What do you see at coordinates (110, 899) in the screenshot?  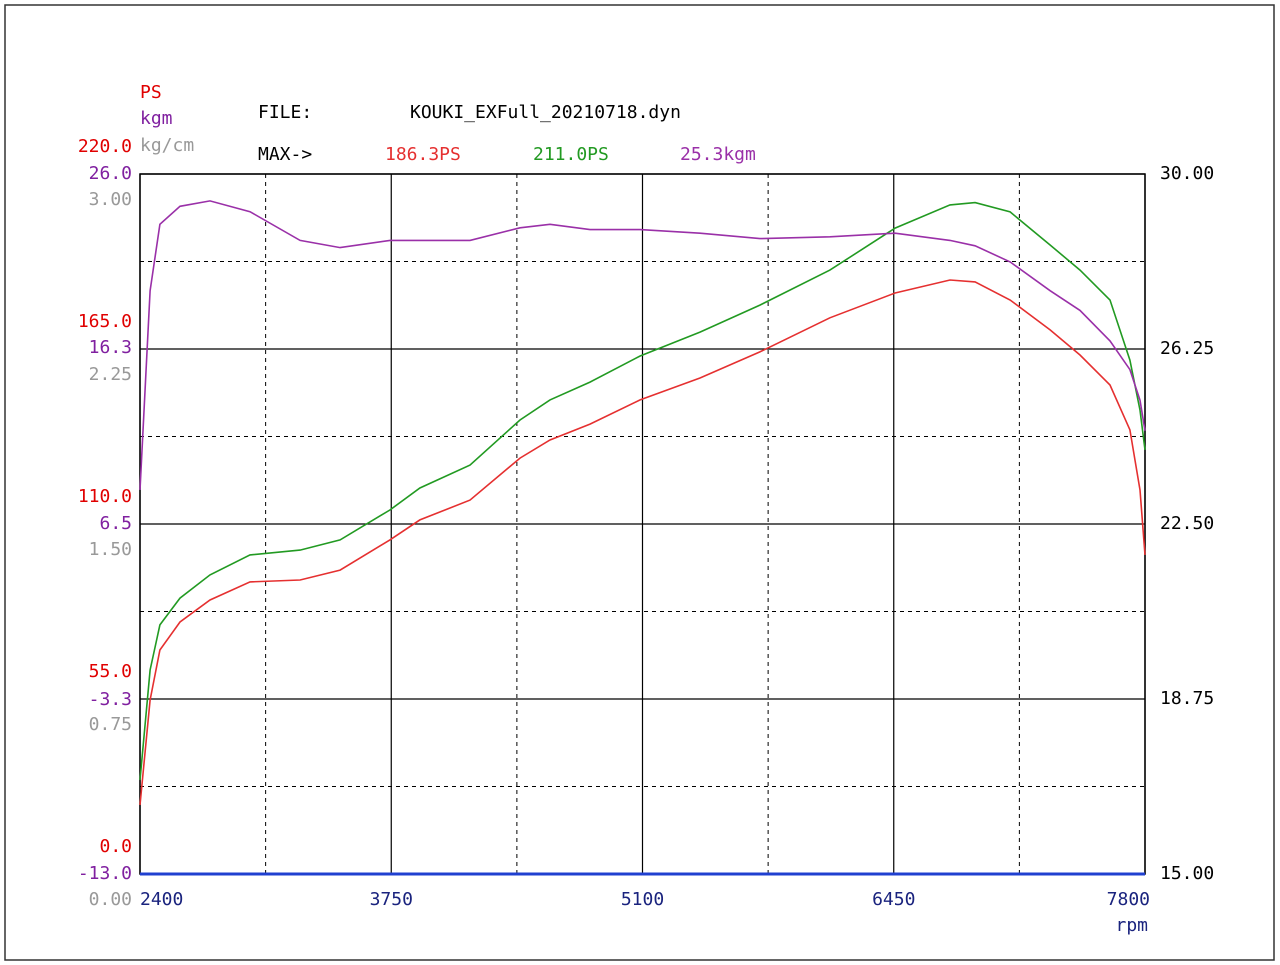 I see `y4-tick-label: 0.00` at bounding box center [110, 899].